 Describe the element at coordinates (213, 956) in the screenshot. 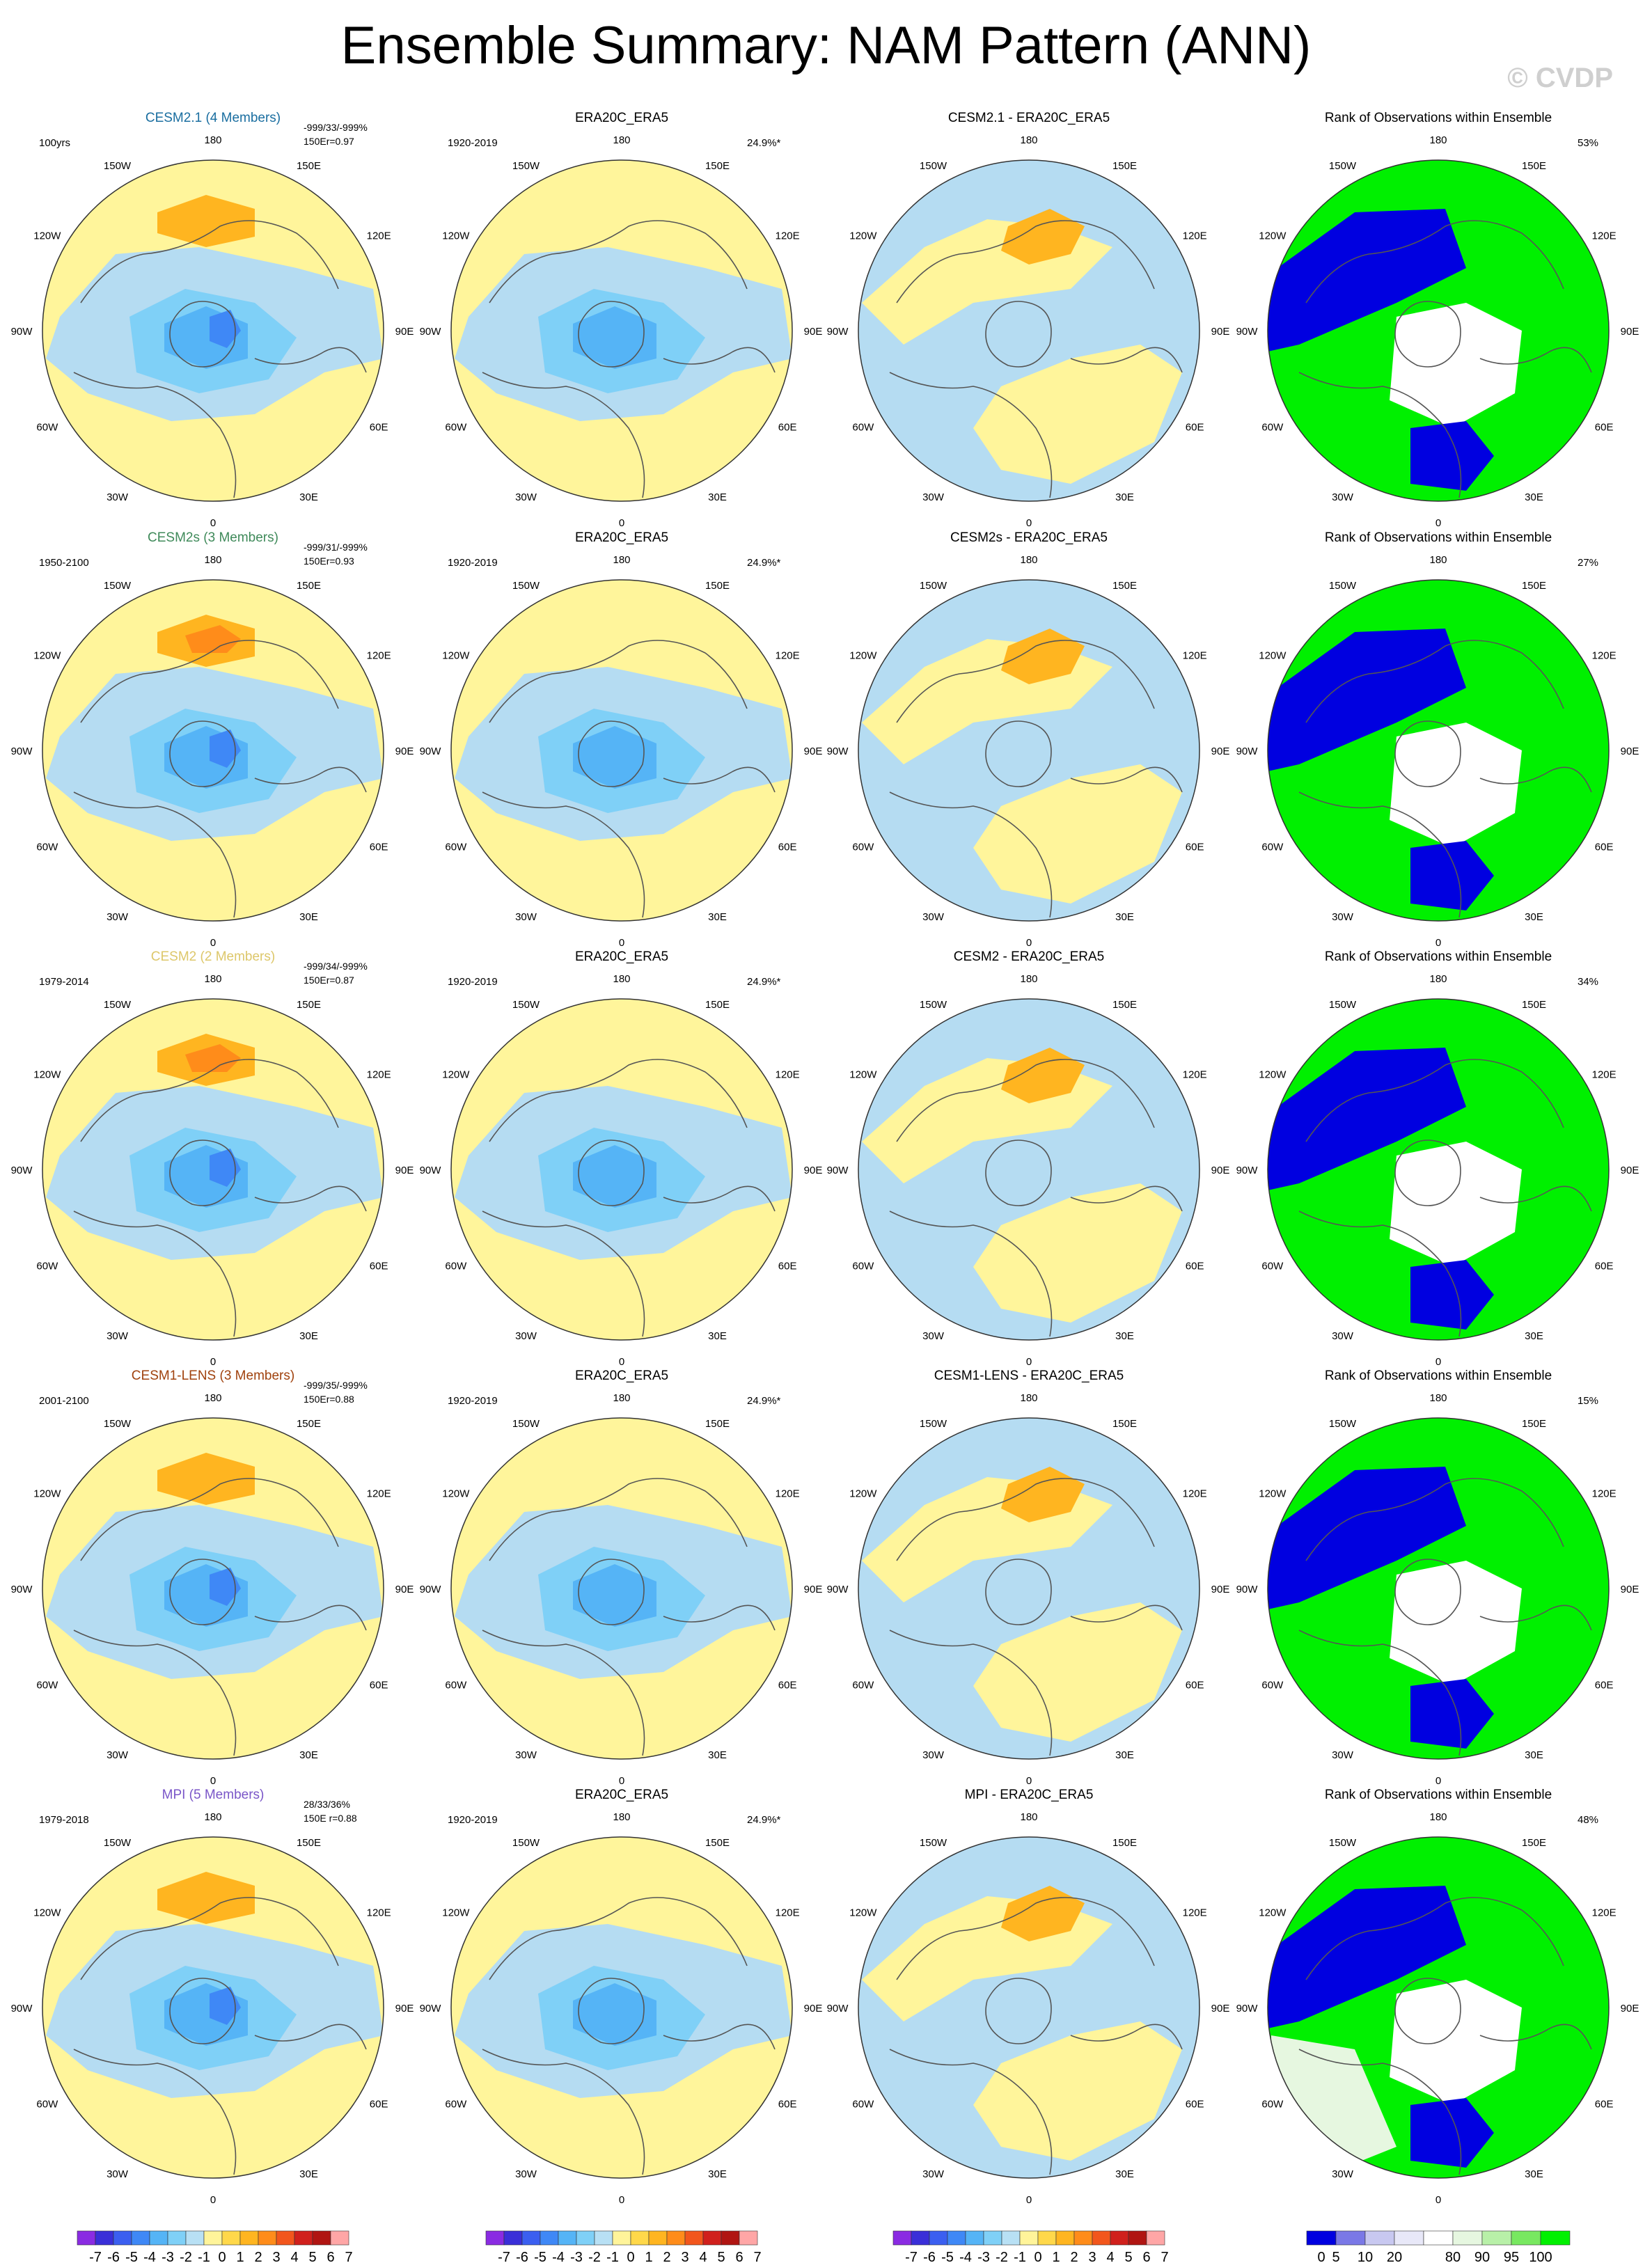

I see `model-title: CESM2 (2 Members)` at that location.